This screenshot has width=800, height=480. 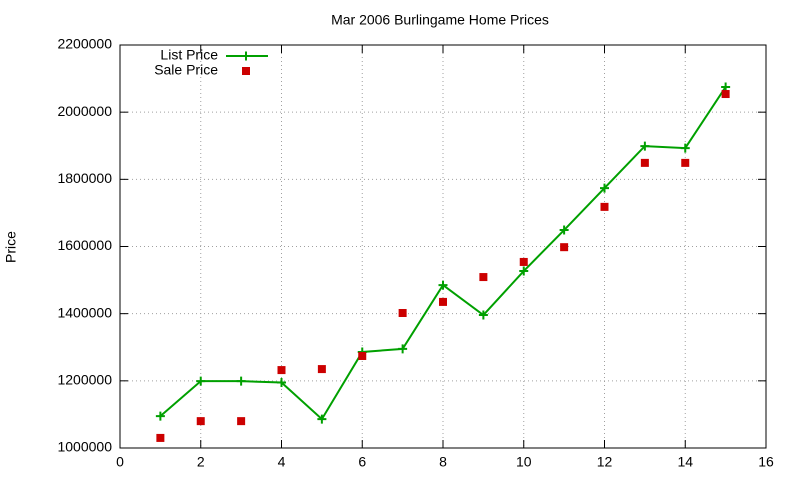 What do you see at coordinates (84, 245) in the screenshot?
I see `y-tick-label: 1600000` at bounding box center [84, 245].